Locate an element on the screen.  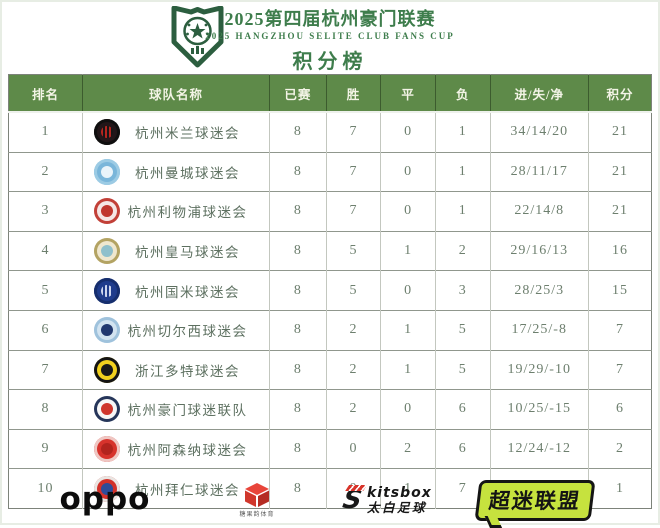
real-madrid-crest-icon is located at coordinates (106, 251).